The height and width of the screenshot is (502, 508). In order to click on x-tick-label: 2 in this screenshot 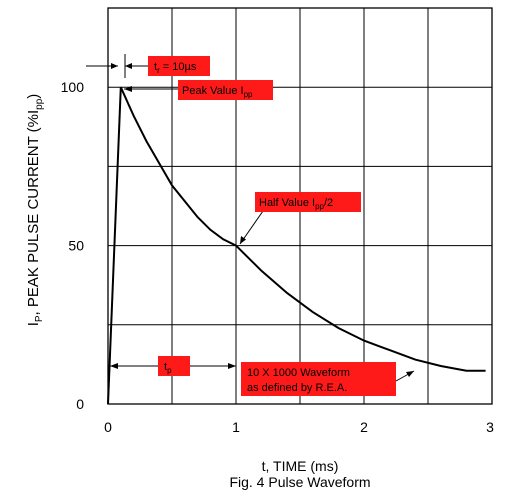, I will do `click(364, 427)`.